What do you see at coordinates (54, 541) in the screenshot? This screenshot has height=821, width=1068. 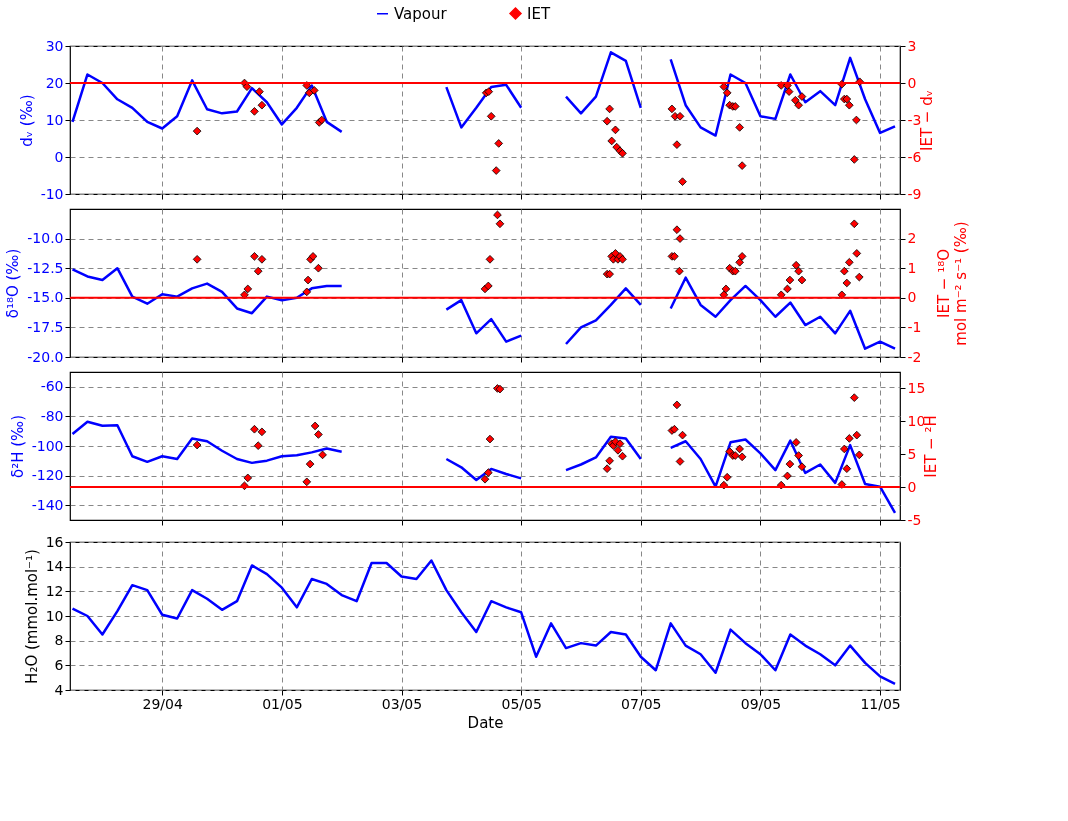 I see `y-tick-label: 16` at bounding box center [54, 541].